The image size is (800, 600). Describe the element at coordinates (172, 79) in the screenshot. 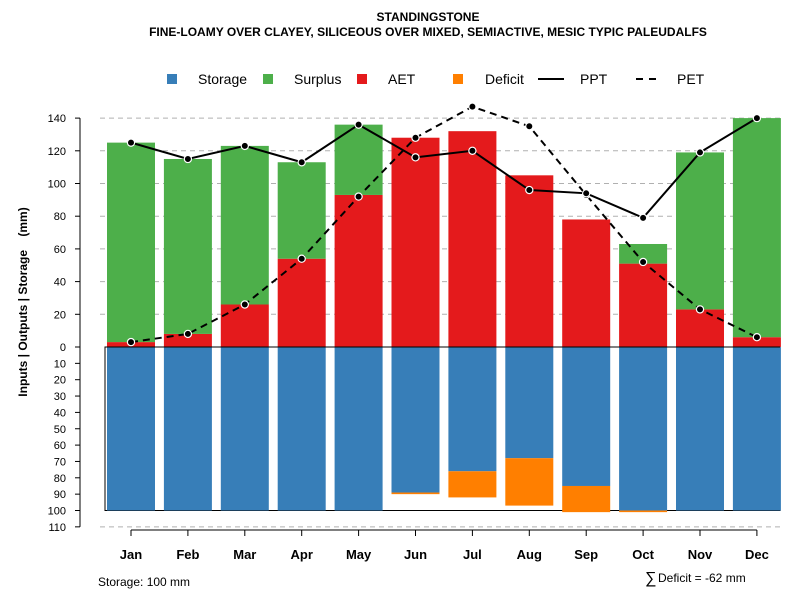

I see `legend-swatch-storage` at that location.